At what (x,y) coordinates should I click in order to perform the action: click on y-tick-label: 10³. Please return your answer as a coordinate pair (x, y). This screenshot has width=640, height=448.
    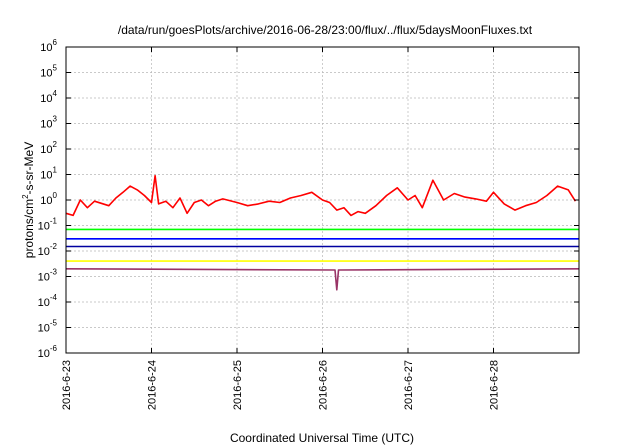
    Looking at the image, I should click on (48, 123).